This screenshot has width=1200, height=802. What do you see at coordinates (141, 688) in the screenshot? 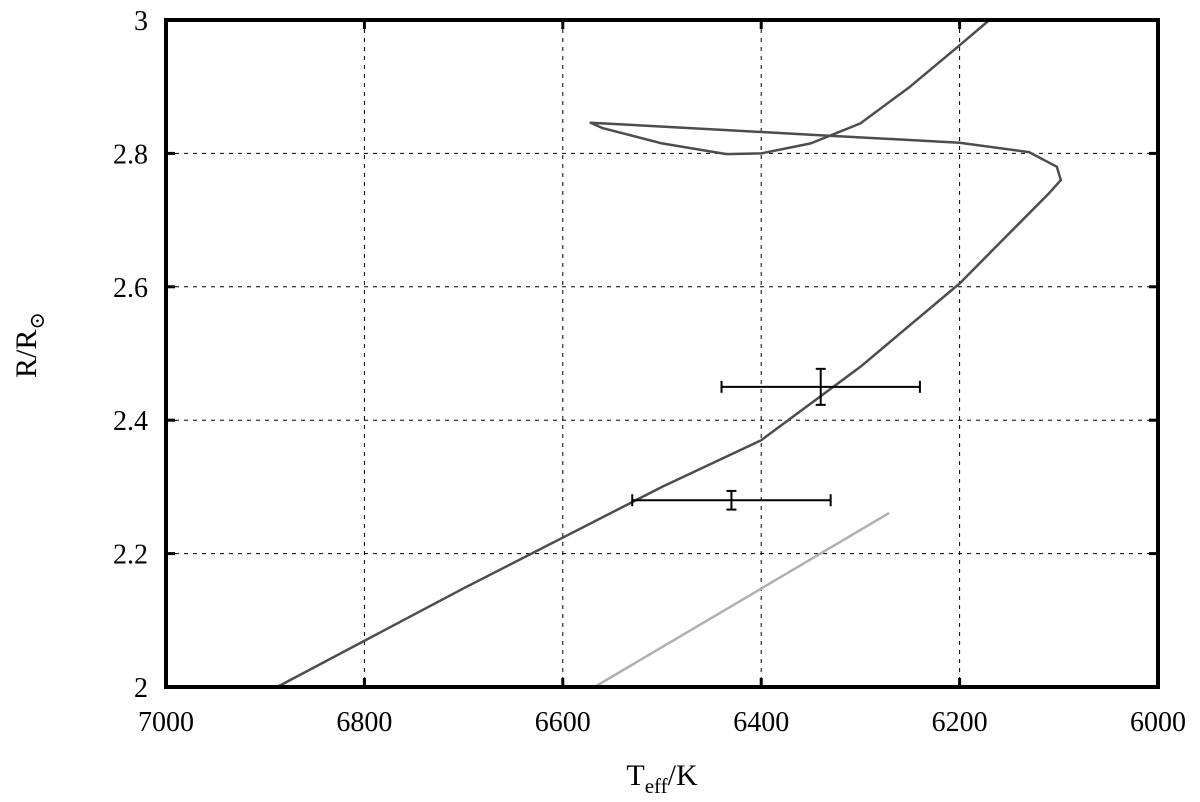
I see `y-tick-label: 2` at bounding box center [141, 688].